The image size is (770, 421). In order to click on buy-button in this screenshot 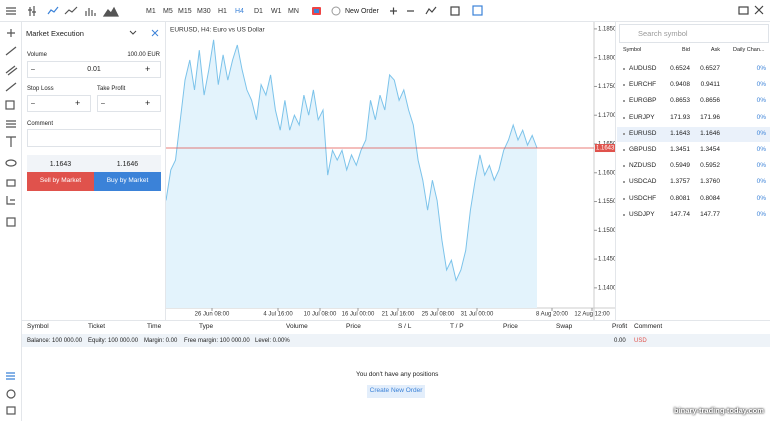, I will do `click(127, 181)`.